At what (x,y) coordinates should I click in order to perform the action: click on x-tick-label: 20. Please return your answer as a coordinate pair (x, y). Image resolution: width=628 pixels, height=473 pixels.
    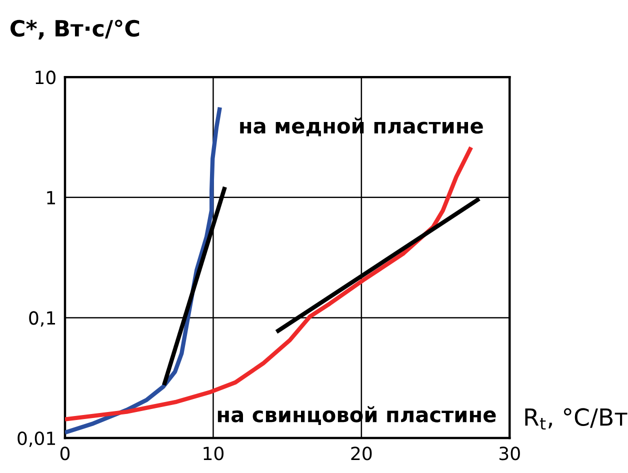
    Looking at the image, I should click on (361, 453).